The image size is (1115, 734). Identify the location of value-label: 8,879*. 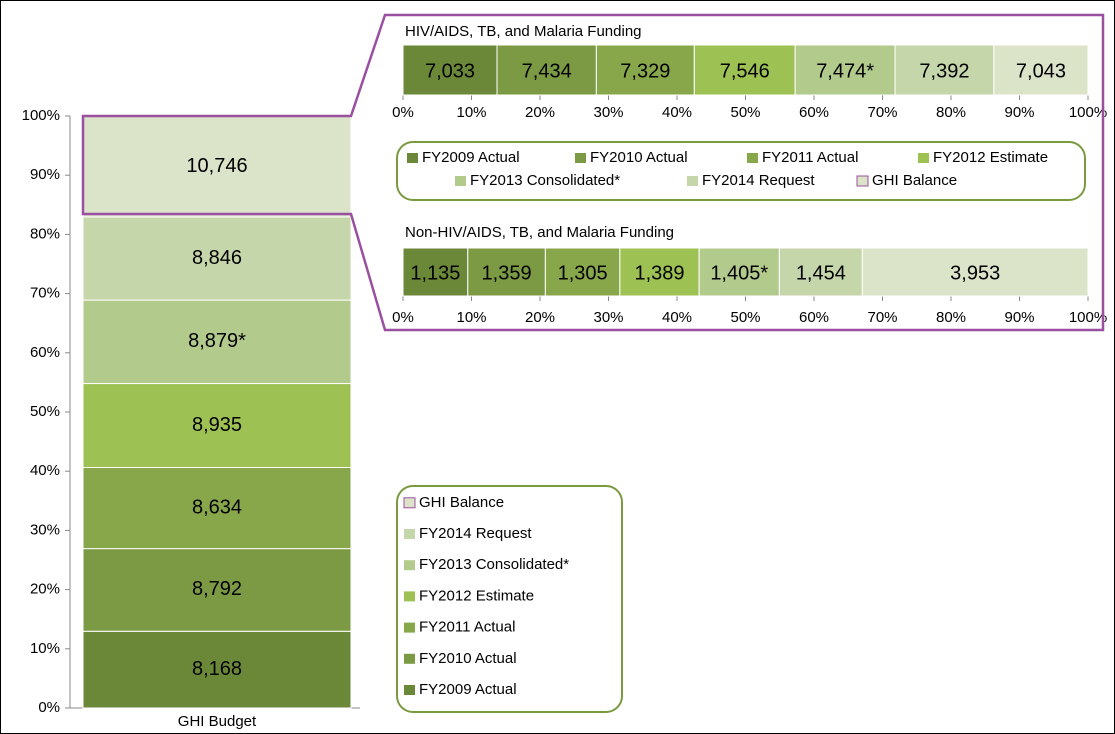
(217, 341).